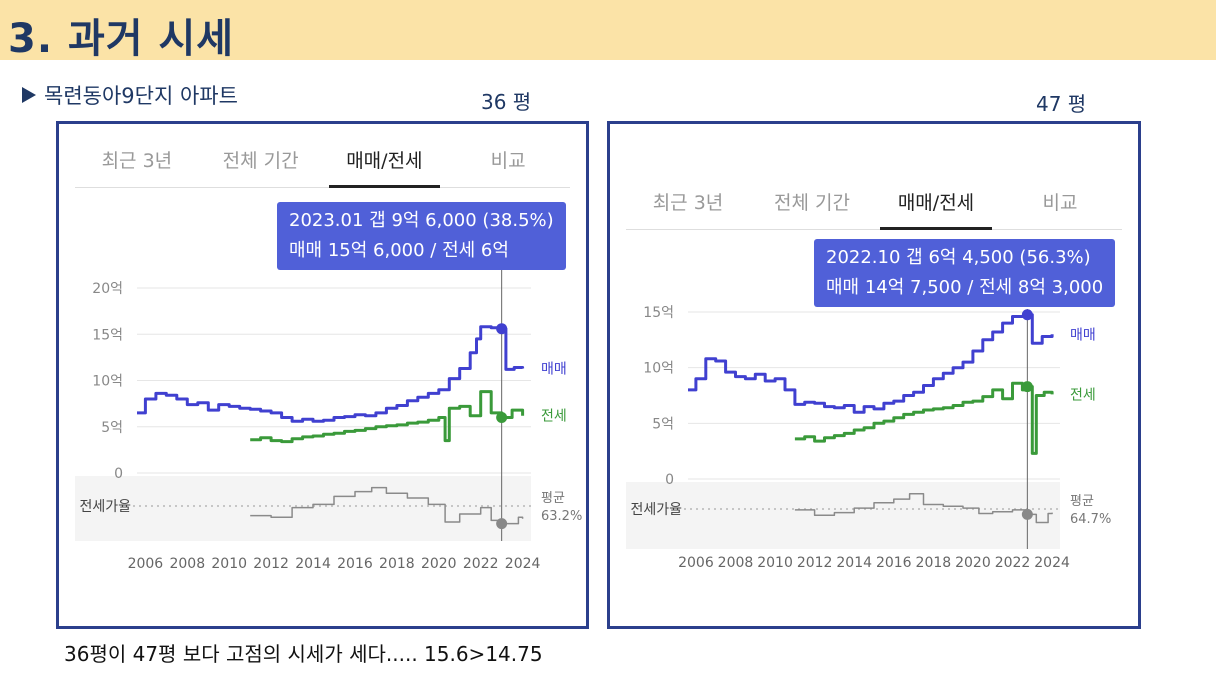  I want to click on size-label-47: 47 평, so click(1061, 104).